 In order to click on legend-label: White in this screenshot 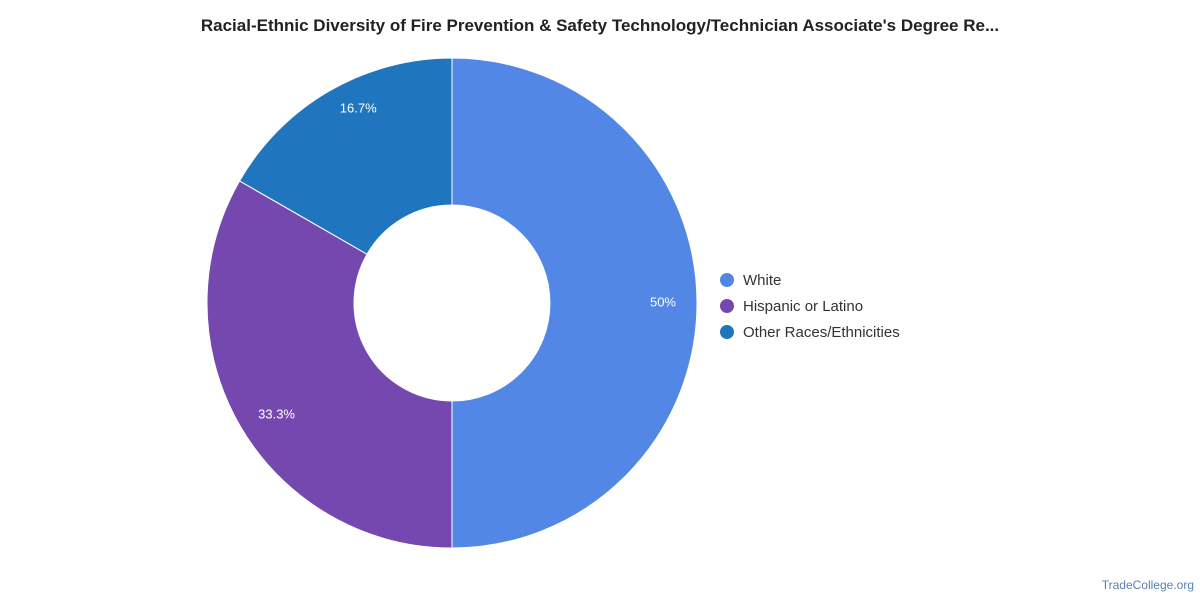, I will do `click(762, 280)`.